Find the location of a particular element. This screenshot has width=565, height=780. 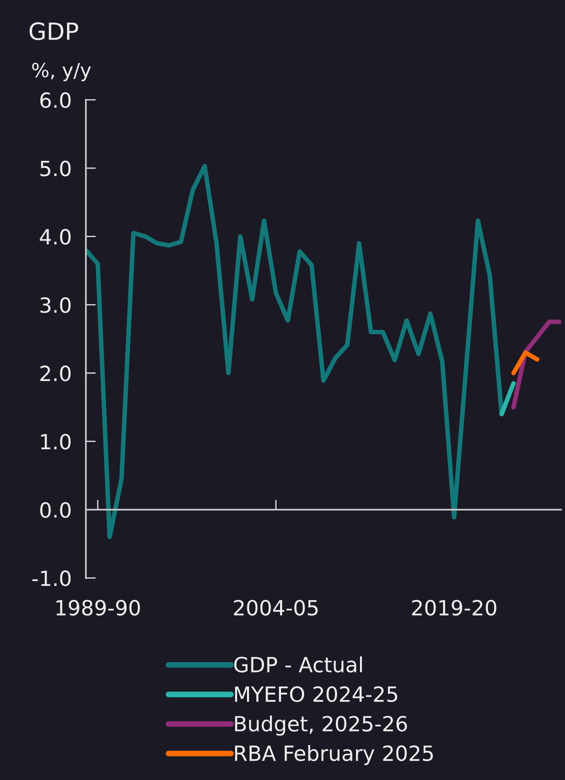

y-tick-label: 4.0 is located at coordinates (55, 236).